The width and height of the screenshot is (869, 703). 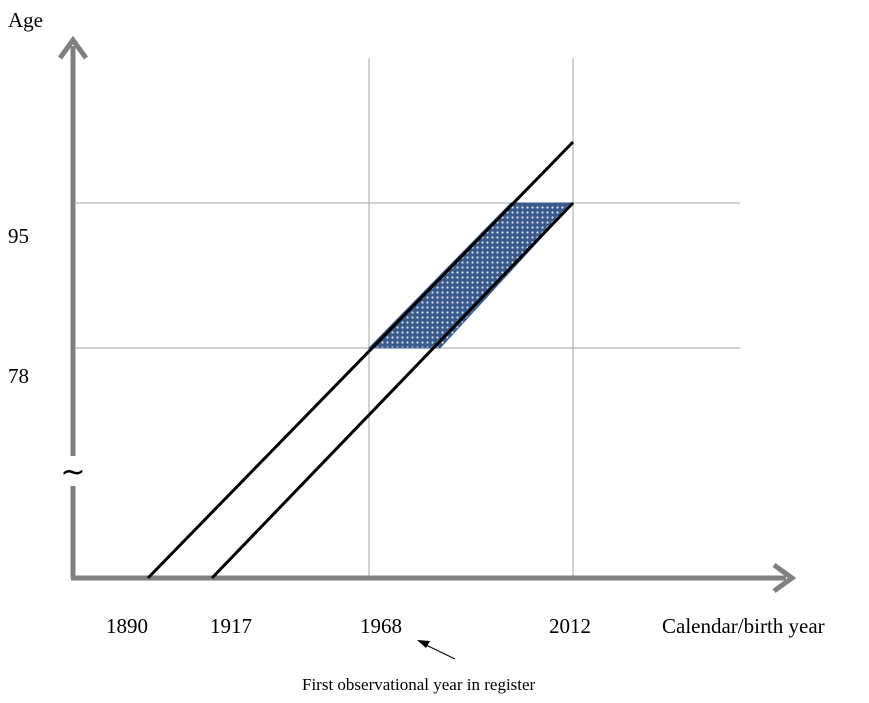 What do you see at coordinates (231, 626) in the screenshot?
I see `x-tick-1917: 1917` at bounding box center [231, 626].